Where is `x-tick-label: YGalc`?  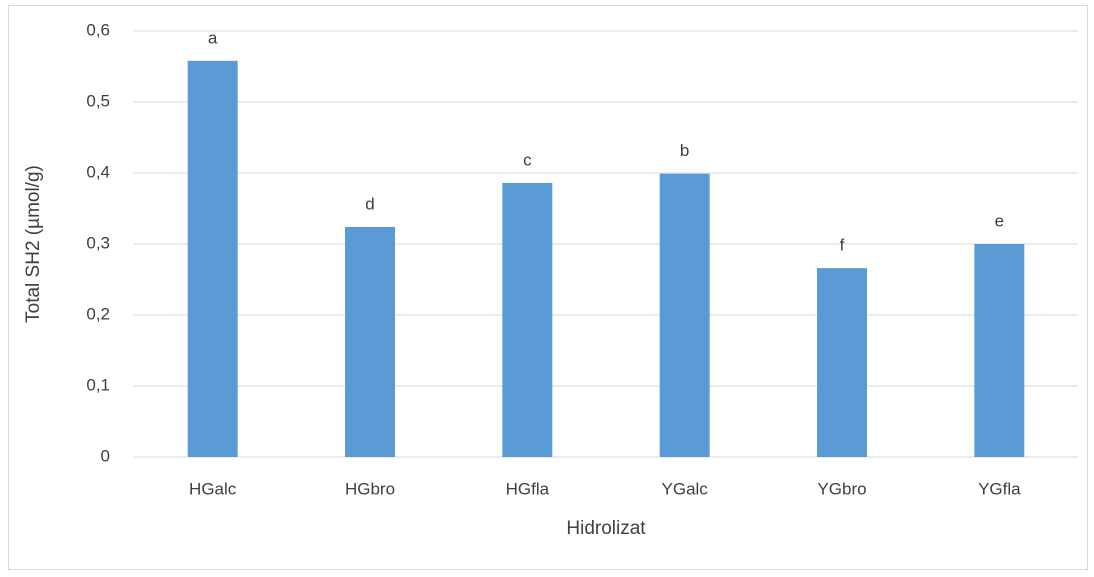 x-tick-label: YGalc is located at coordinates (685, 488).